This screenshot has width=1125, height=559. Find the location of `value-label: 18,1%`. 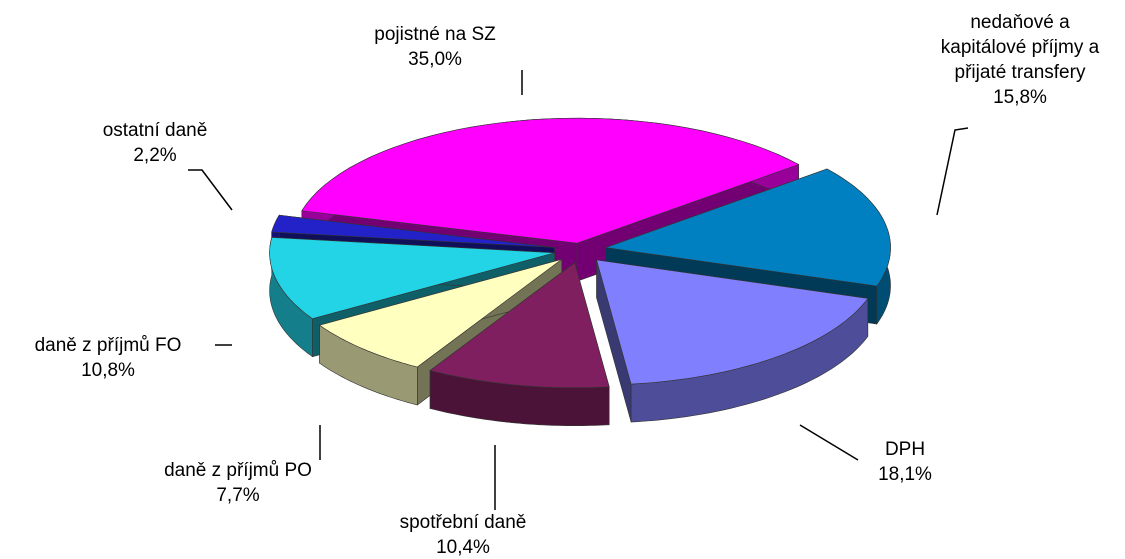

value-label: 18,1% is located at coordinates (905, 474).